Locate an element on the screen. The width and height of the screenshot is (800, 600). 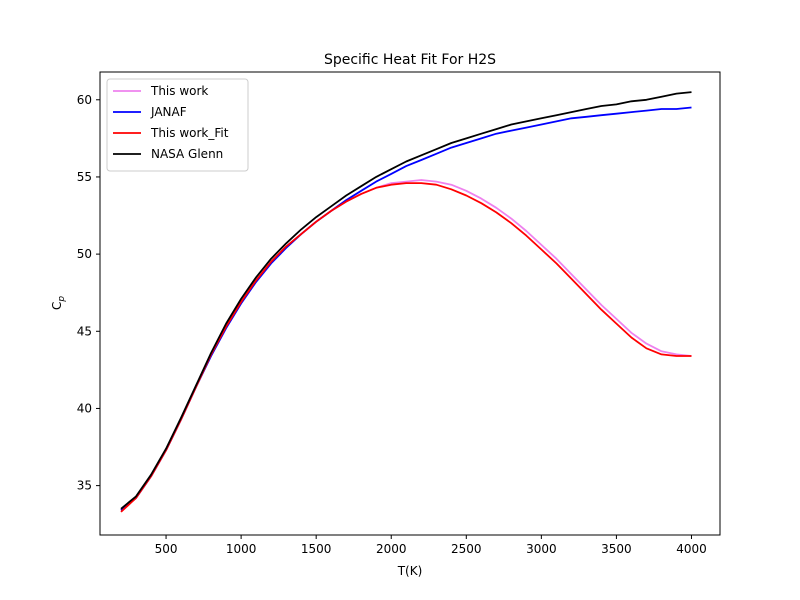
y-tick-label: 60 is located at coordinates (84, 100).